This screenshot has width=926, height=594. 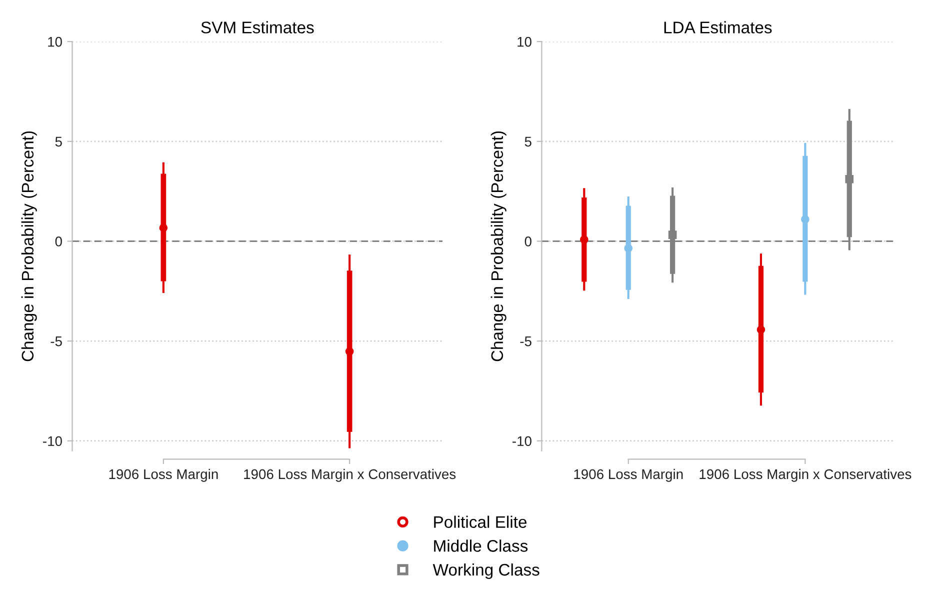 What do you see at coordinates (480, 522) in the screenshot?
I see `legend-label: Political Elite` at bounding box center [480, 522].